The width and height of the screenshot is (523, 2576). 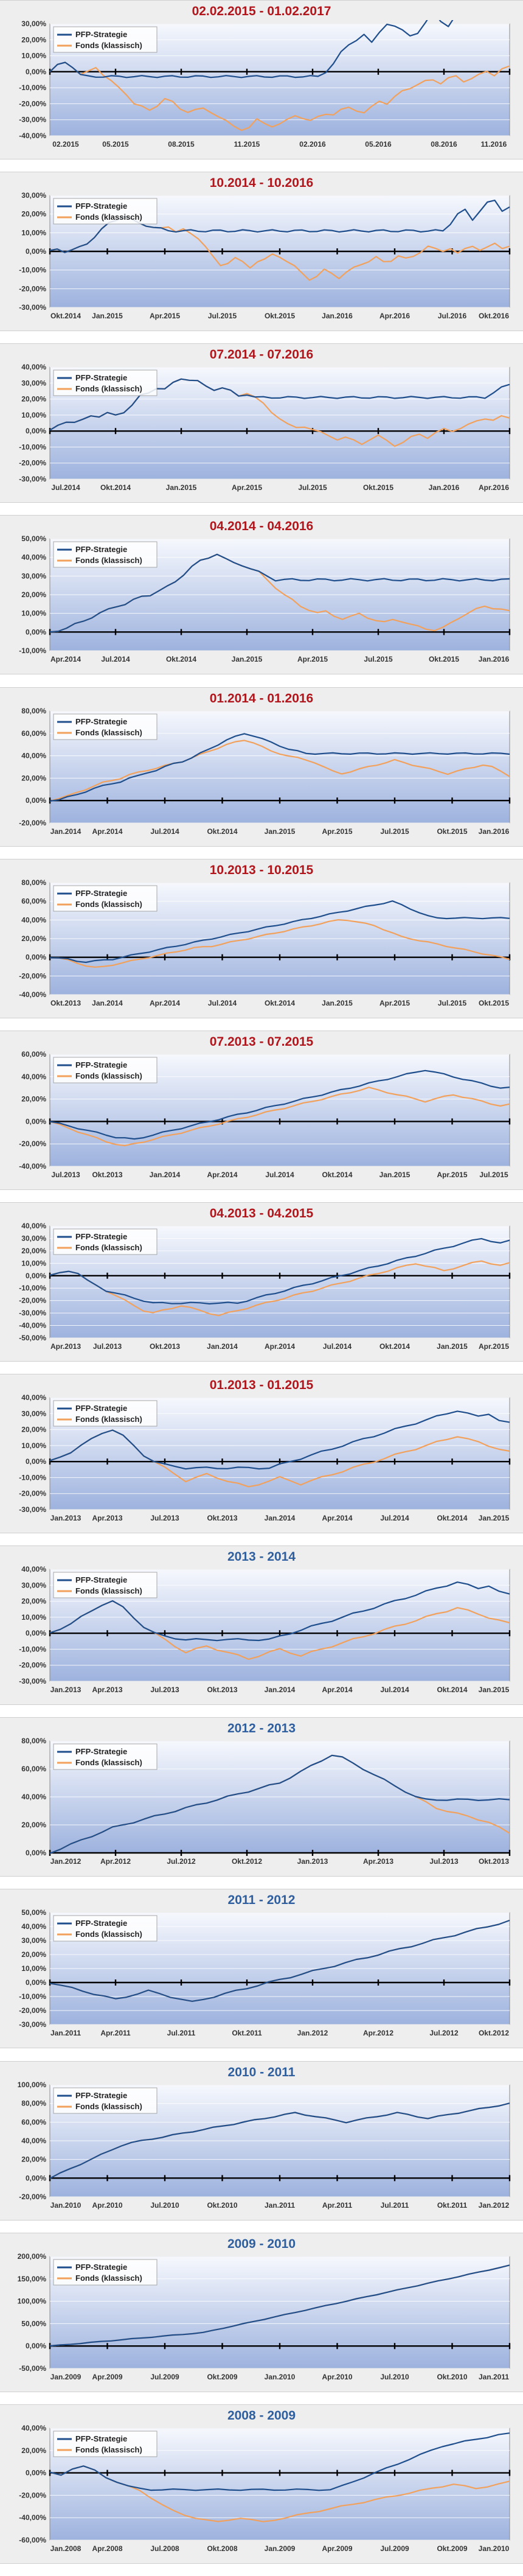 What do you see at coordinates (261, 1385) in the screenshot?
I see `chart-title: 01.2013 - 01.2015` at bounding box center [261, 1385].